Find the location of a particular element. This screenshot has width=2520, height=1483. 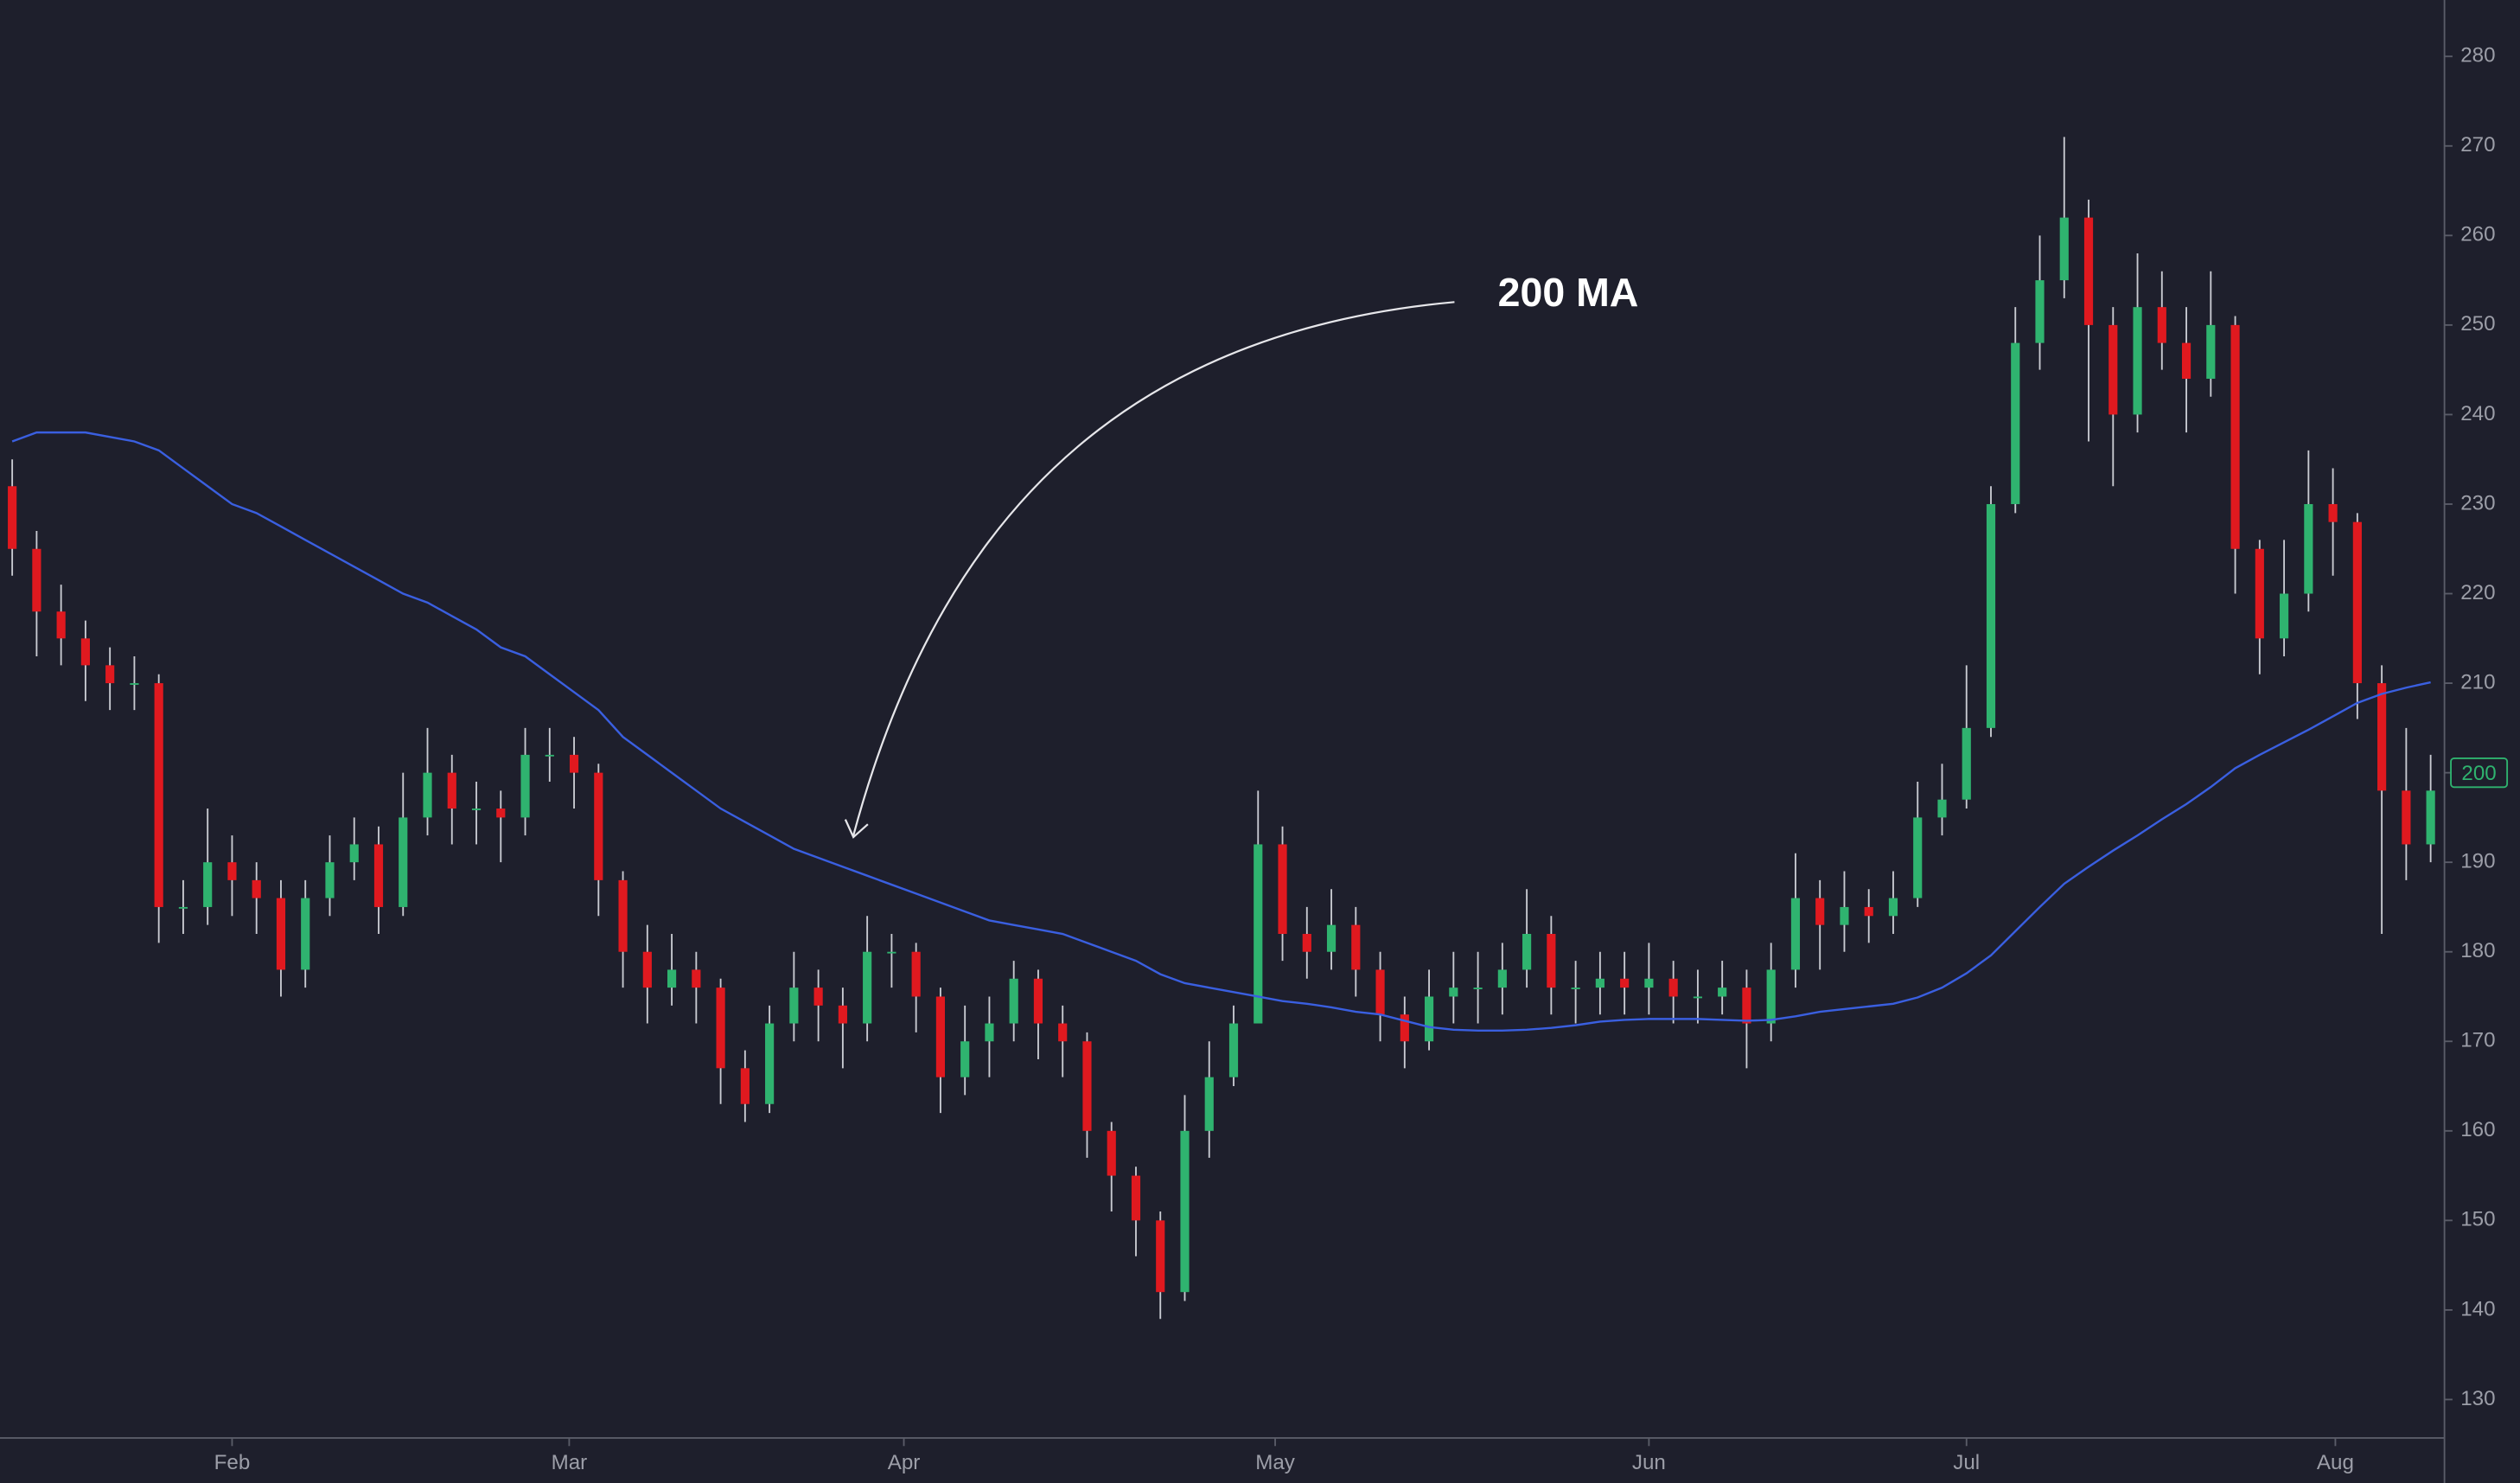

price-label: 200 is located at coordinates (2478, 773).